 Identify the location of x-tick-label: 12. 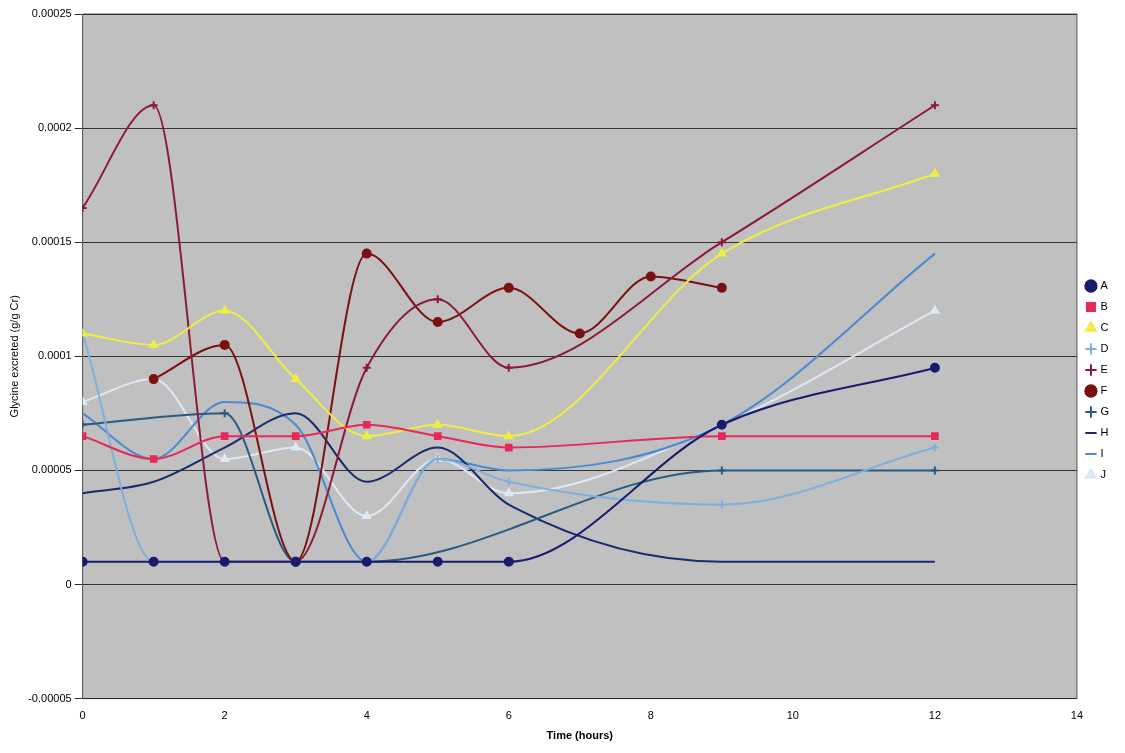
(935, 715).